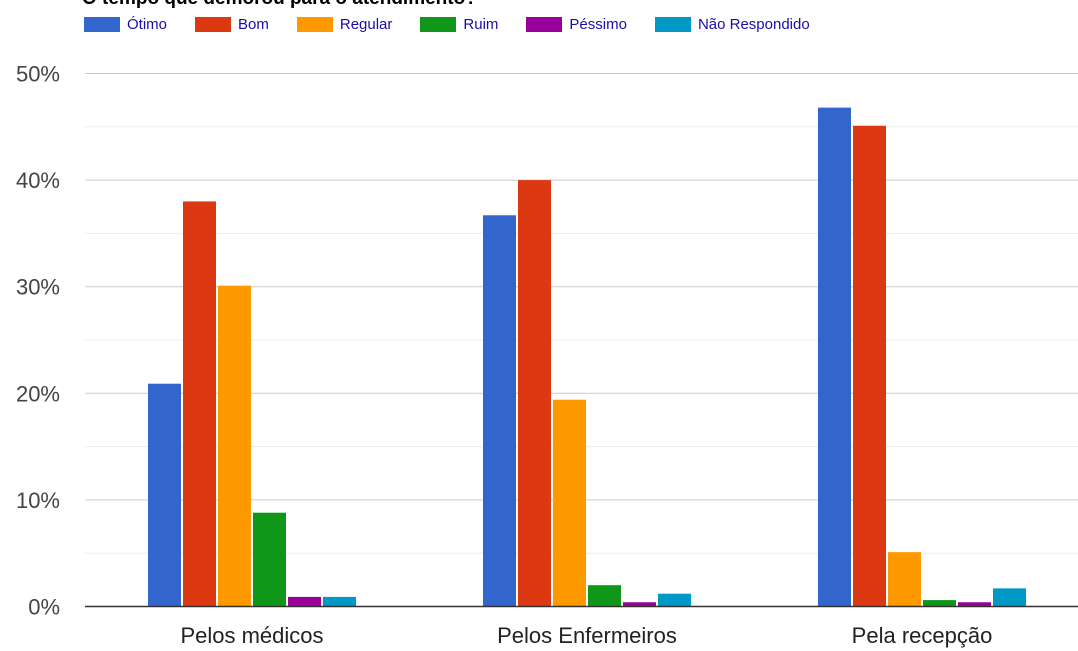 The height and width of the screenshot is (651, 1078). Describe the element at coordinates (38, 287) in the screenshot. I see `y-tick-label: 30%` at that location.